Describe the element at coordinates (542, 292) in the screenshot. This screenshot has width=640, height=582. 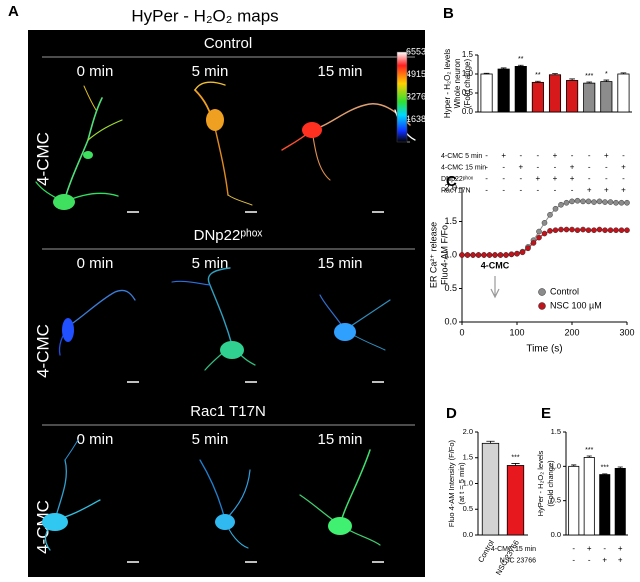
I see `legend-marker` at that location.